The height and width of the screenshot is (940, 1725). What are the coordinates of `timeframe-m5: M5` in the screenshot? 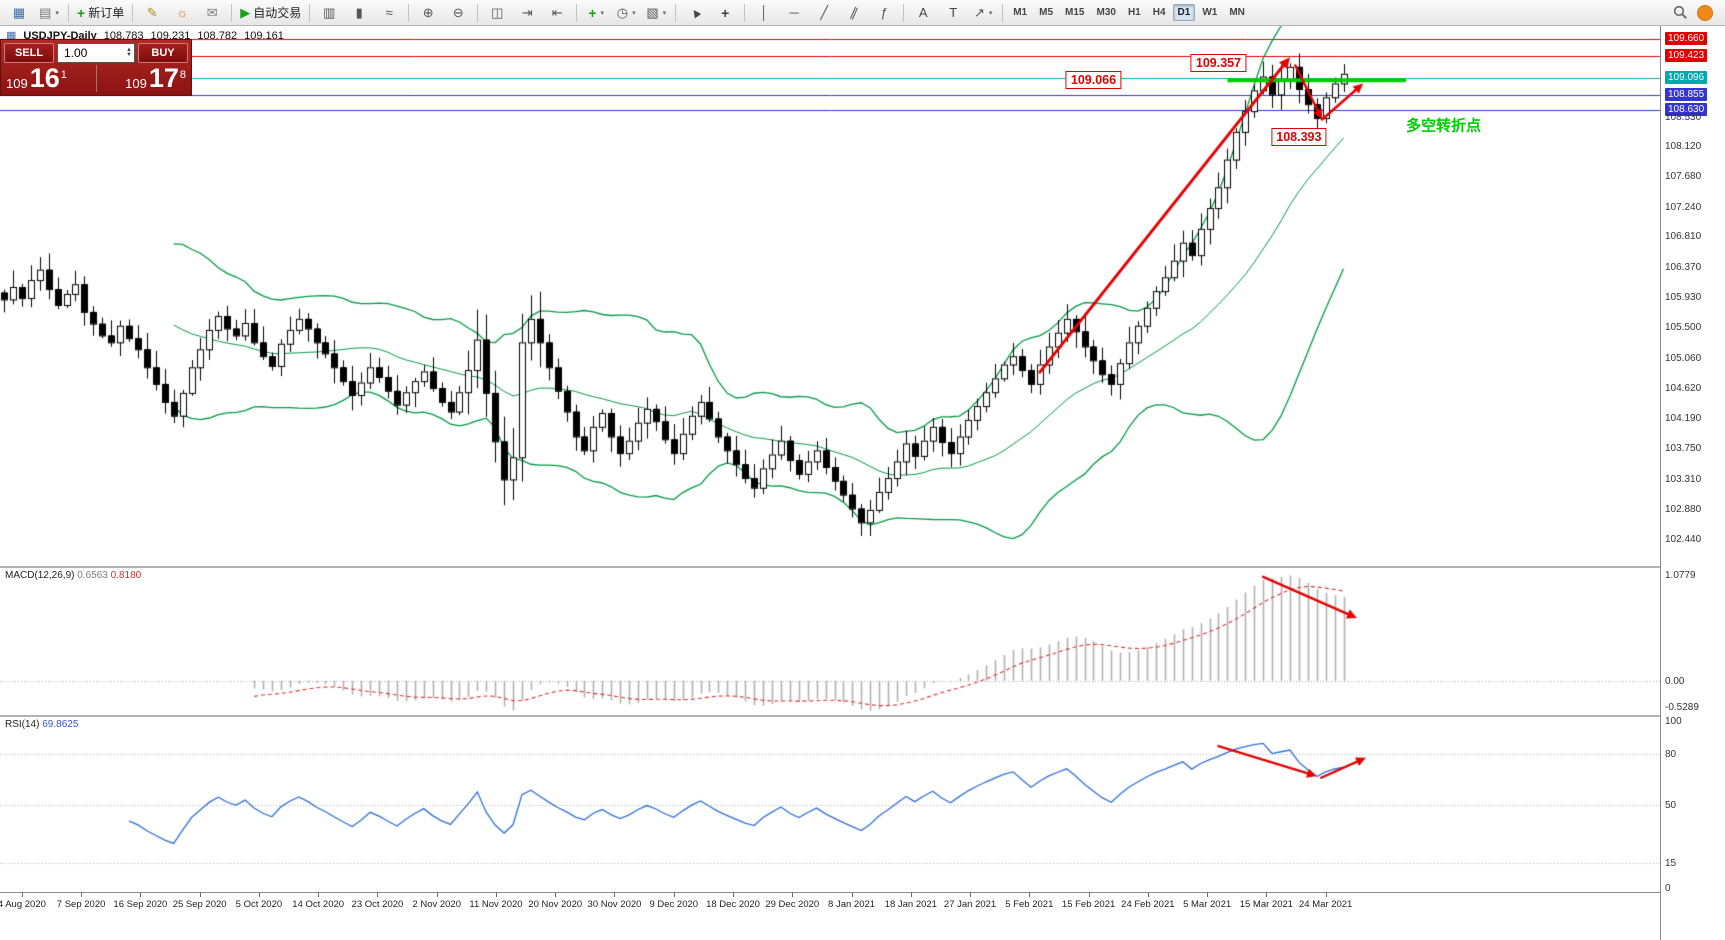 It's located at (1046, 12).